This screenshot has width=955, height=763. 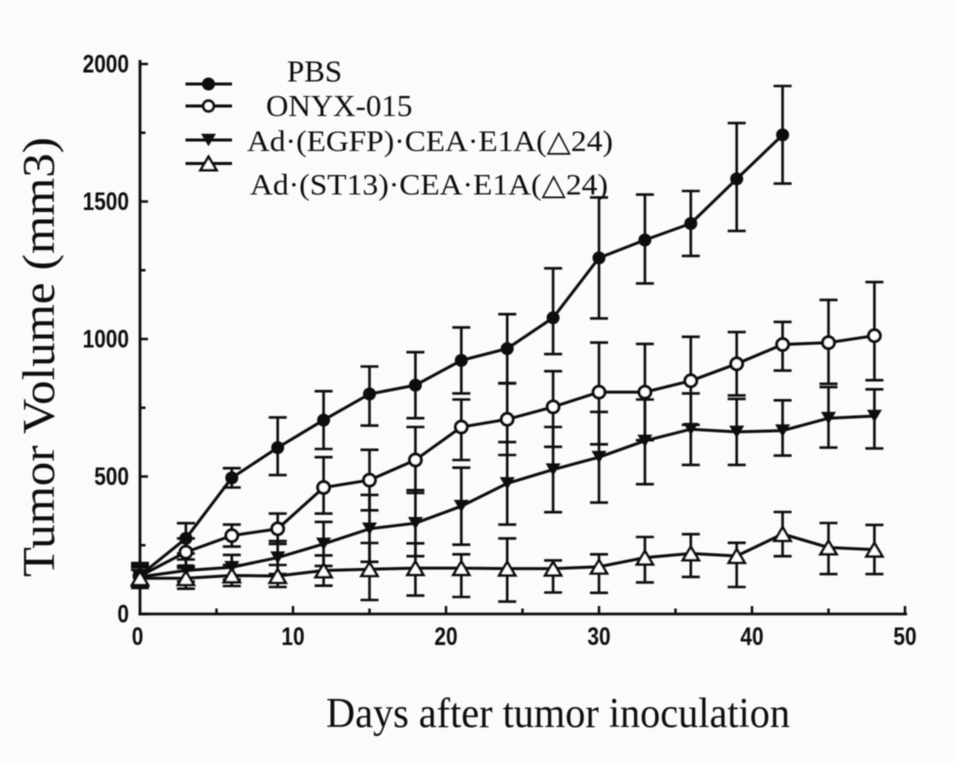 What do you see at coordinates (339, 105) in the screenshot?
I see `svg-text: ONYX-015` at bounding box center [339, 105].